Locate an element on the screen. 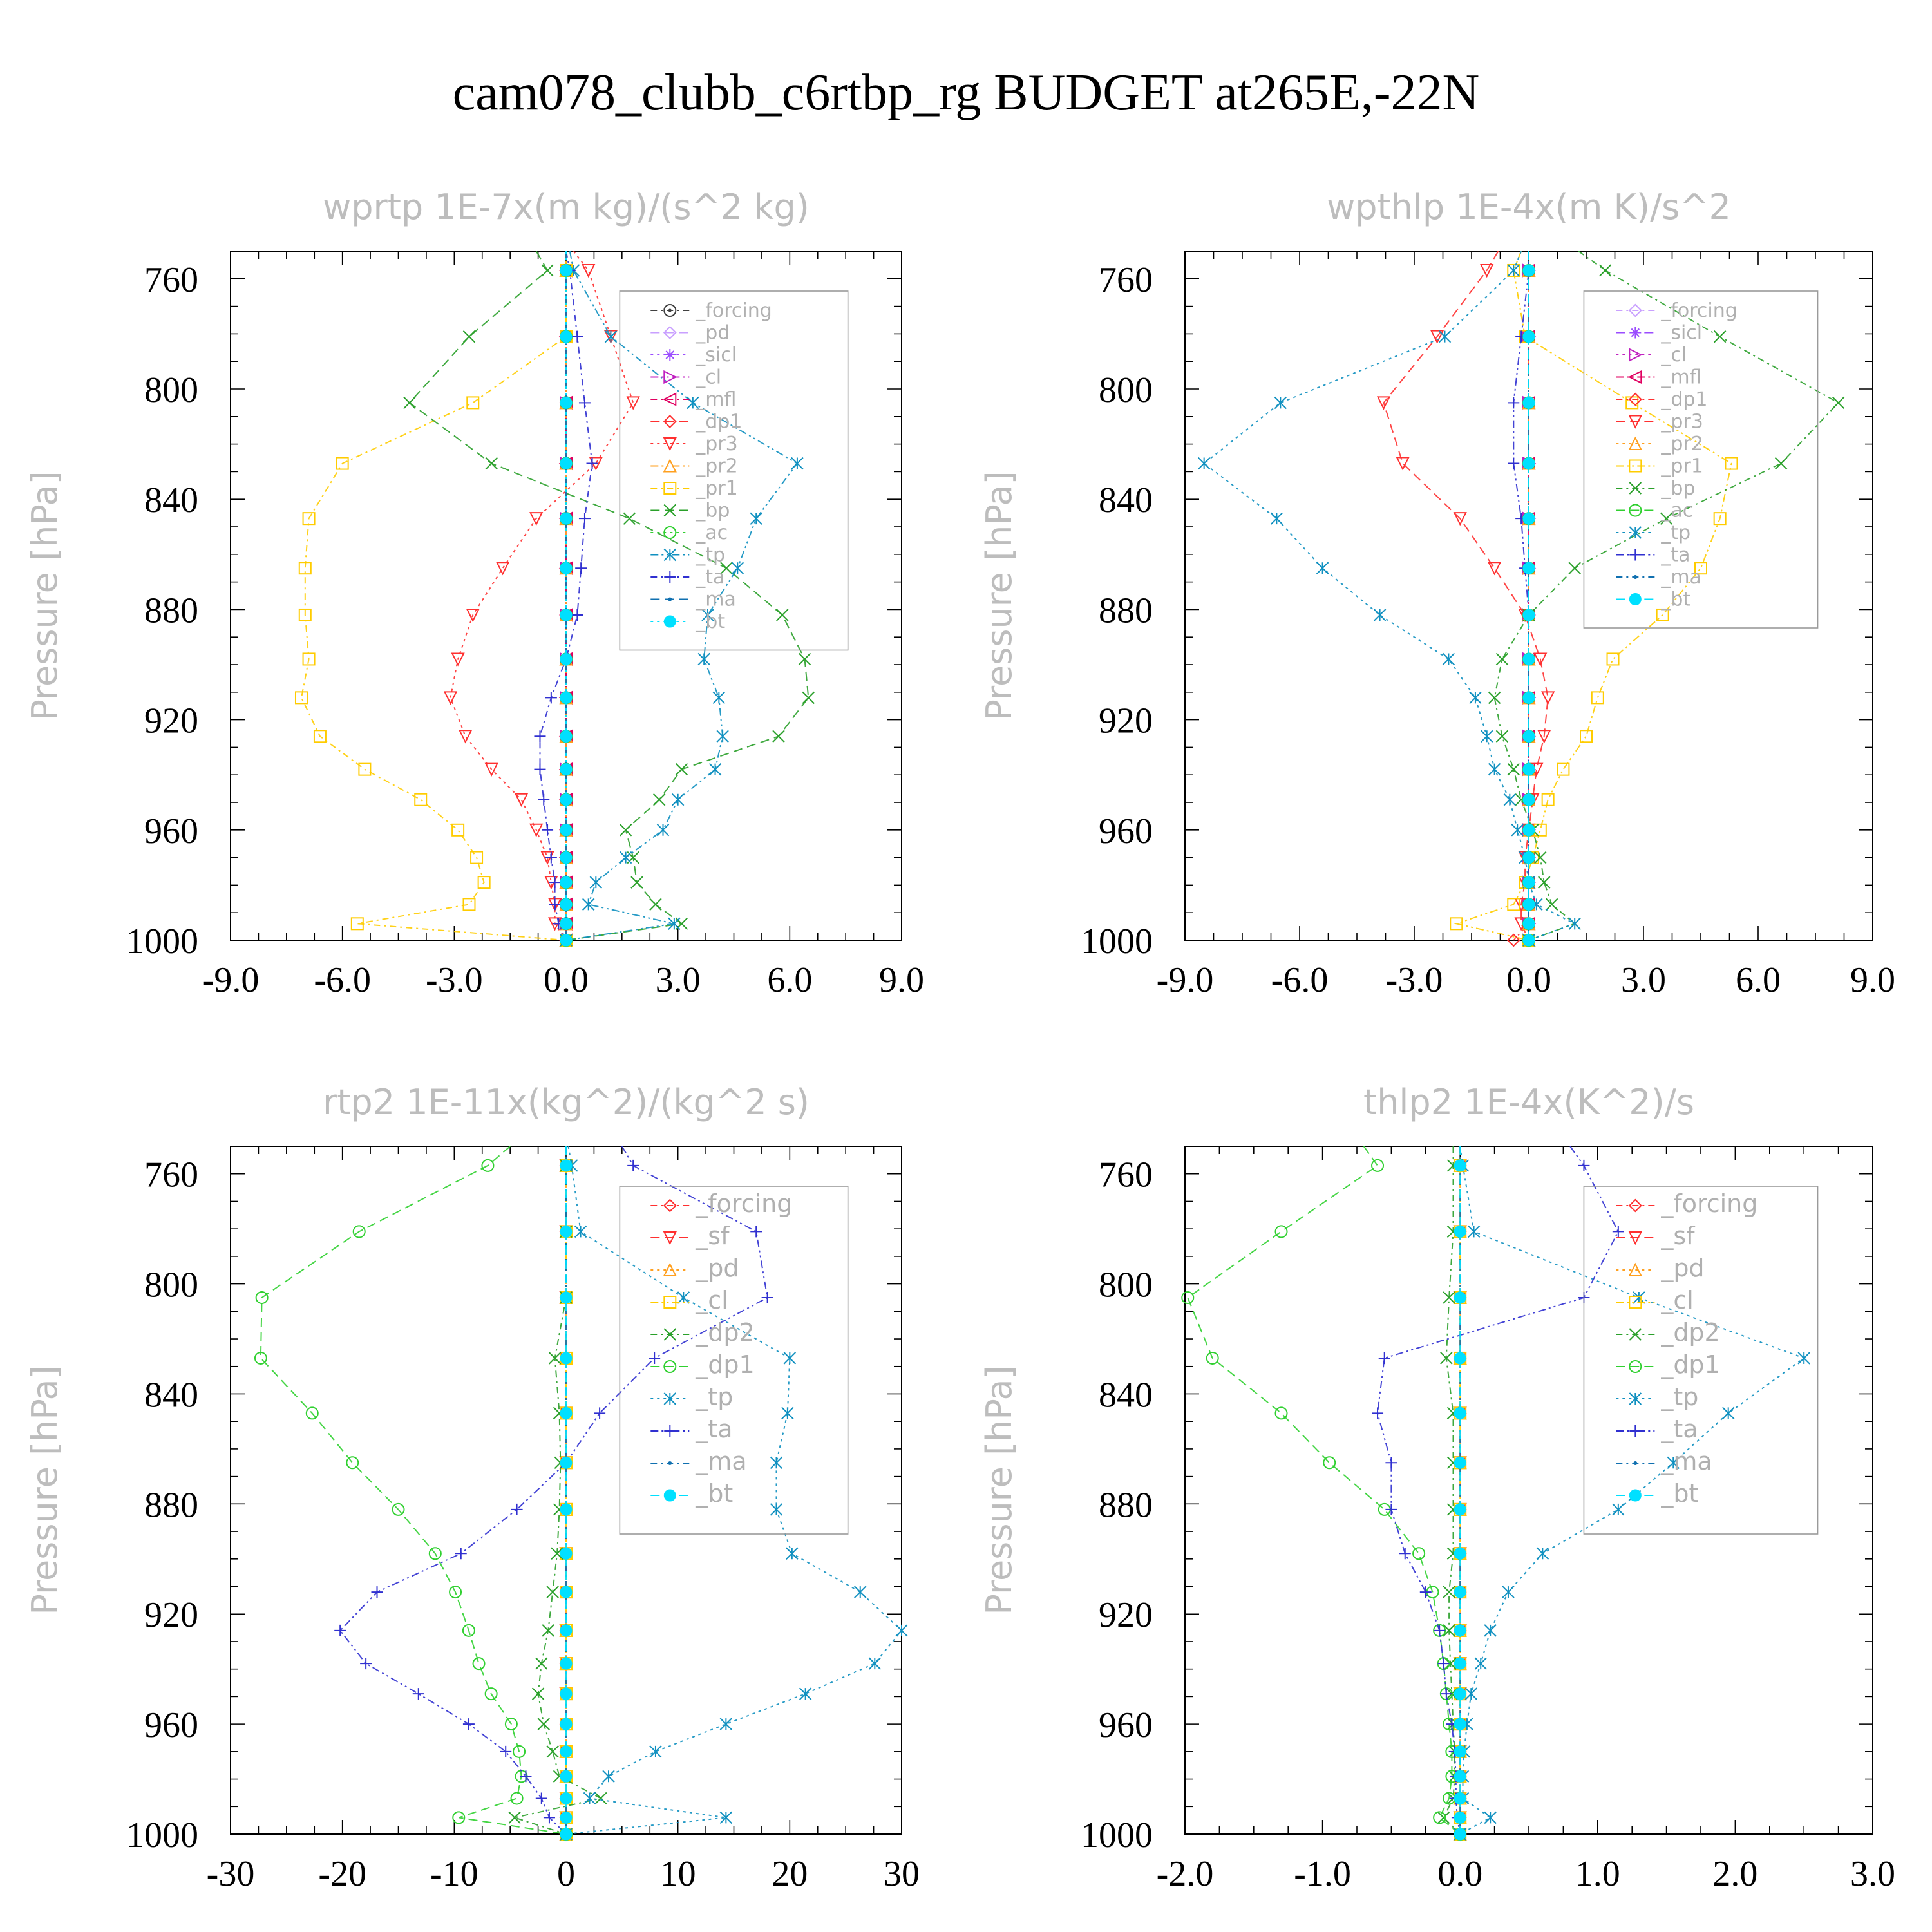  legend-label: _bt is located at coordinates (1679, 1494).